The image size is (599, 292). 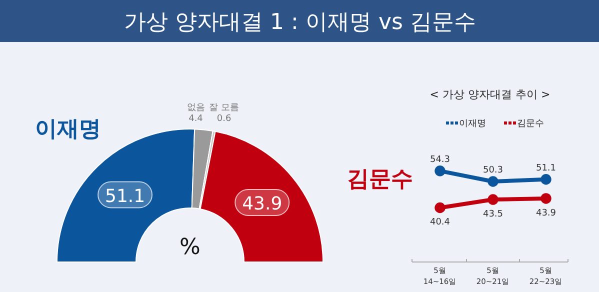 I want to click on data-label: 50.3, so click(x=493, y=171).